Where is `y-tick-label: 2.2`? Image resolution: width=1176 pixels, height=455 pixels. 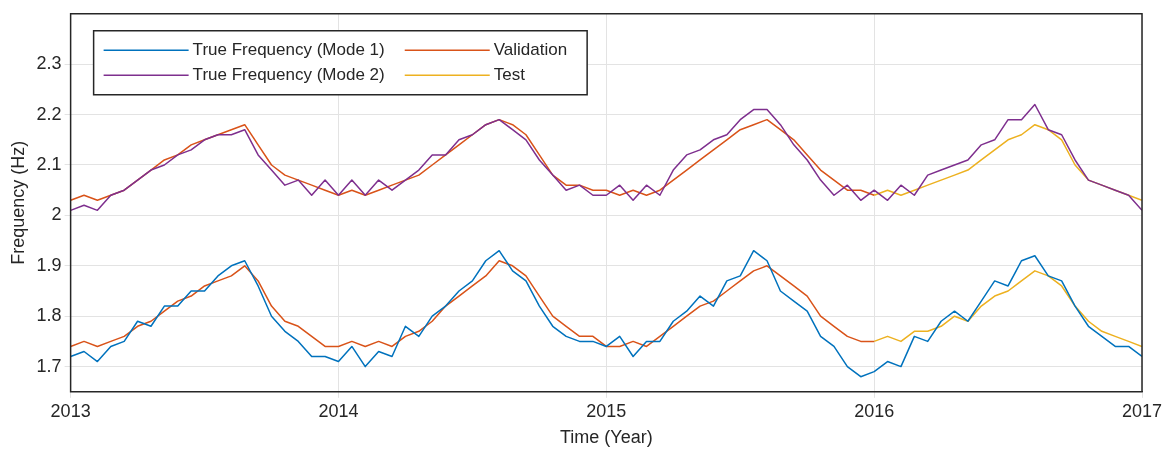
y-tick-label: 2.2 is located at coordinates (49, 113).